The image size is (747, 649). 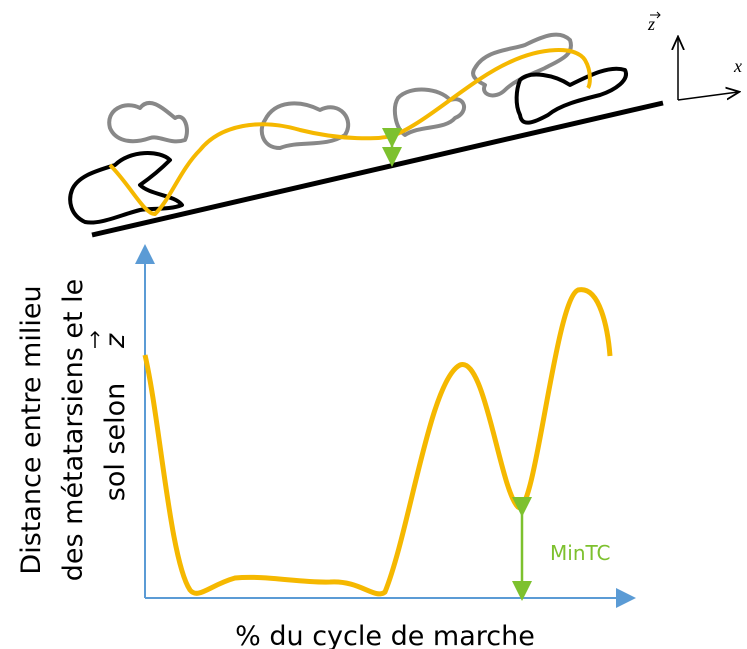 What do you see at coordinates (115, 341) in the screenshot?
I see `y-axis-vector: z` at bounding box center [115, 341].